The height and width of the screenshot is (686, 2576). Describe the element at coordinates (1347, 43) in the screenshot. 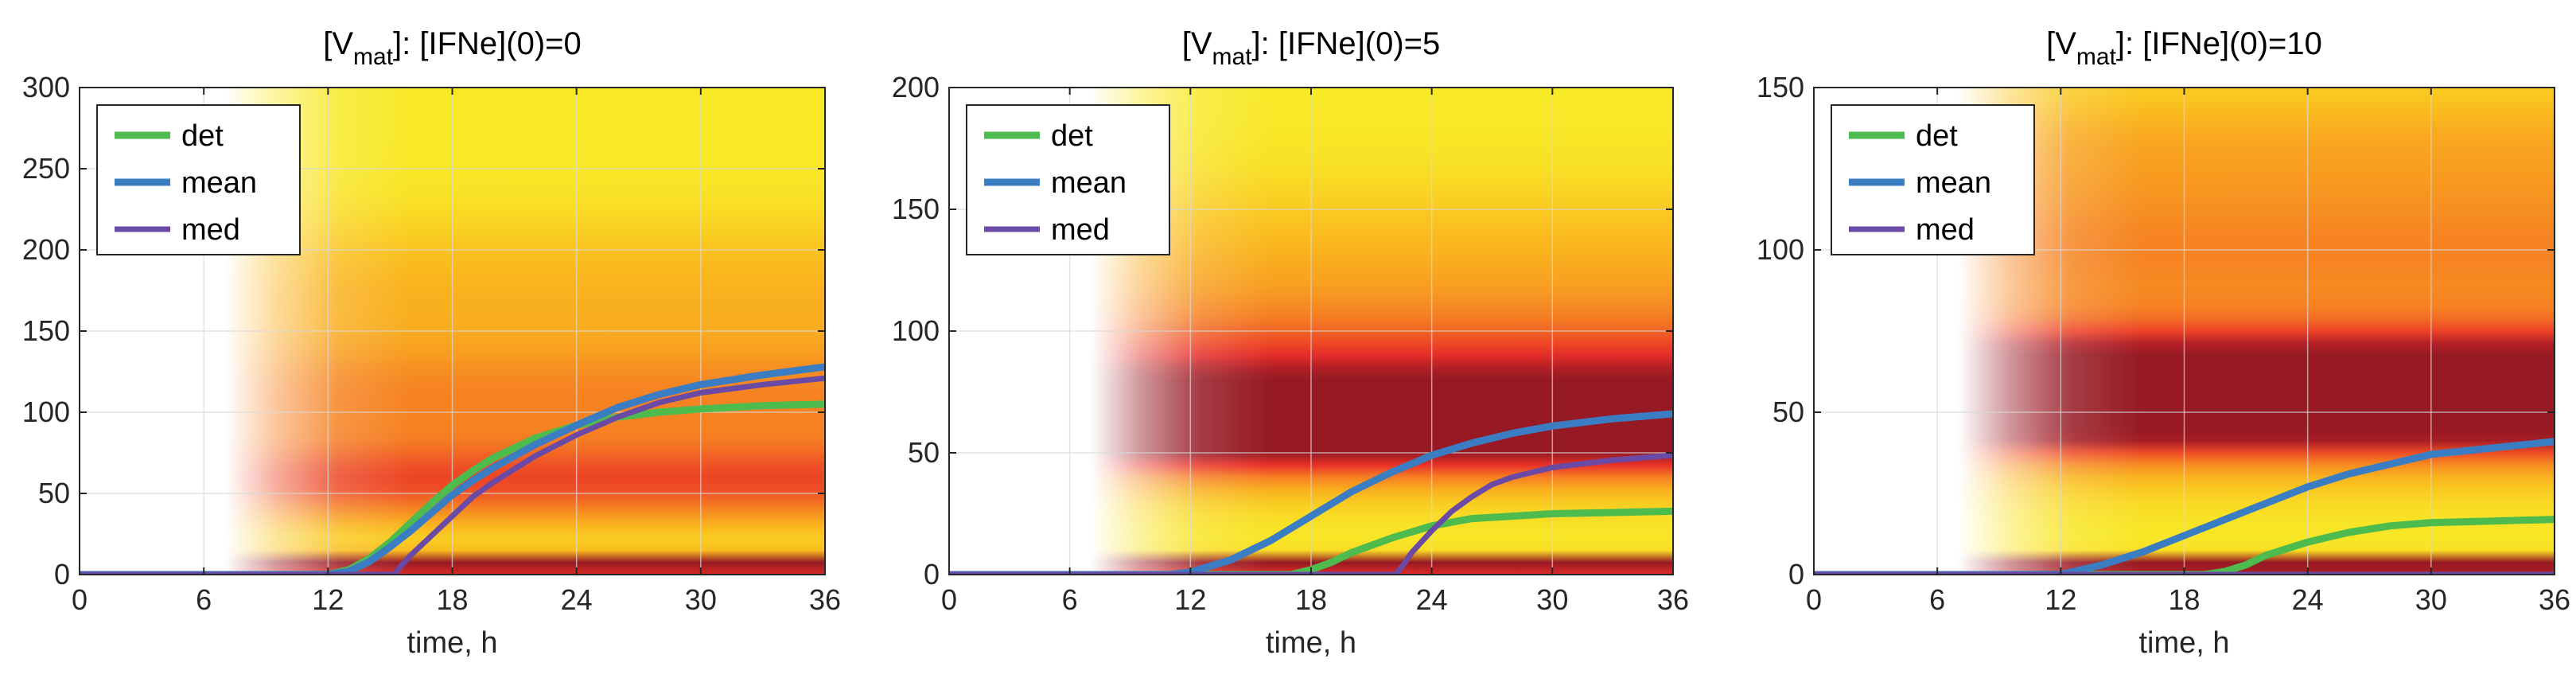

I see `title-rest: ]: [IFNe](0)=5` at that location.